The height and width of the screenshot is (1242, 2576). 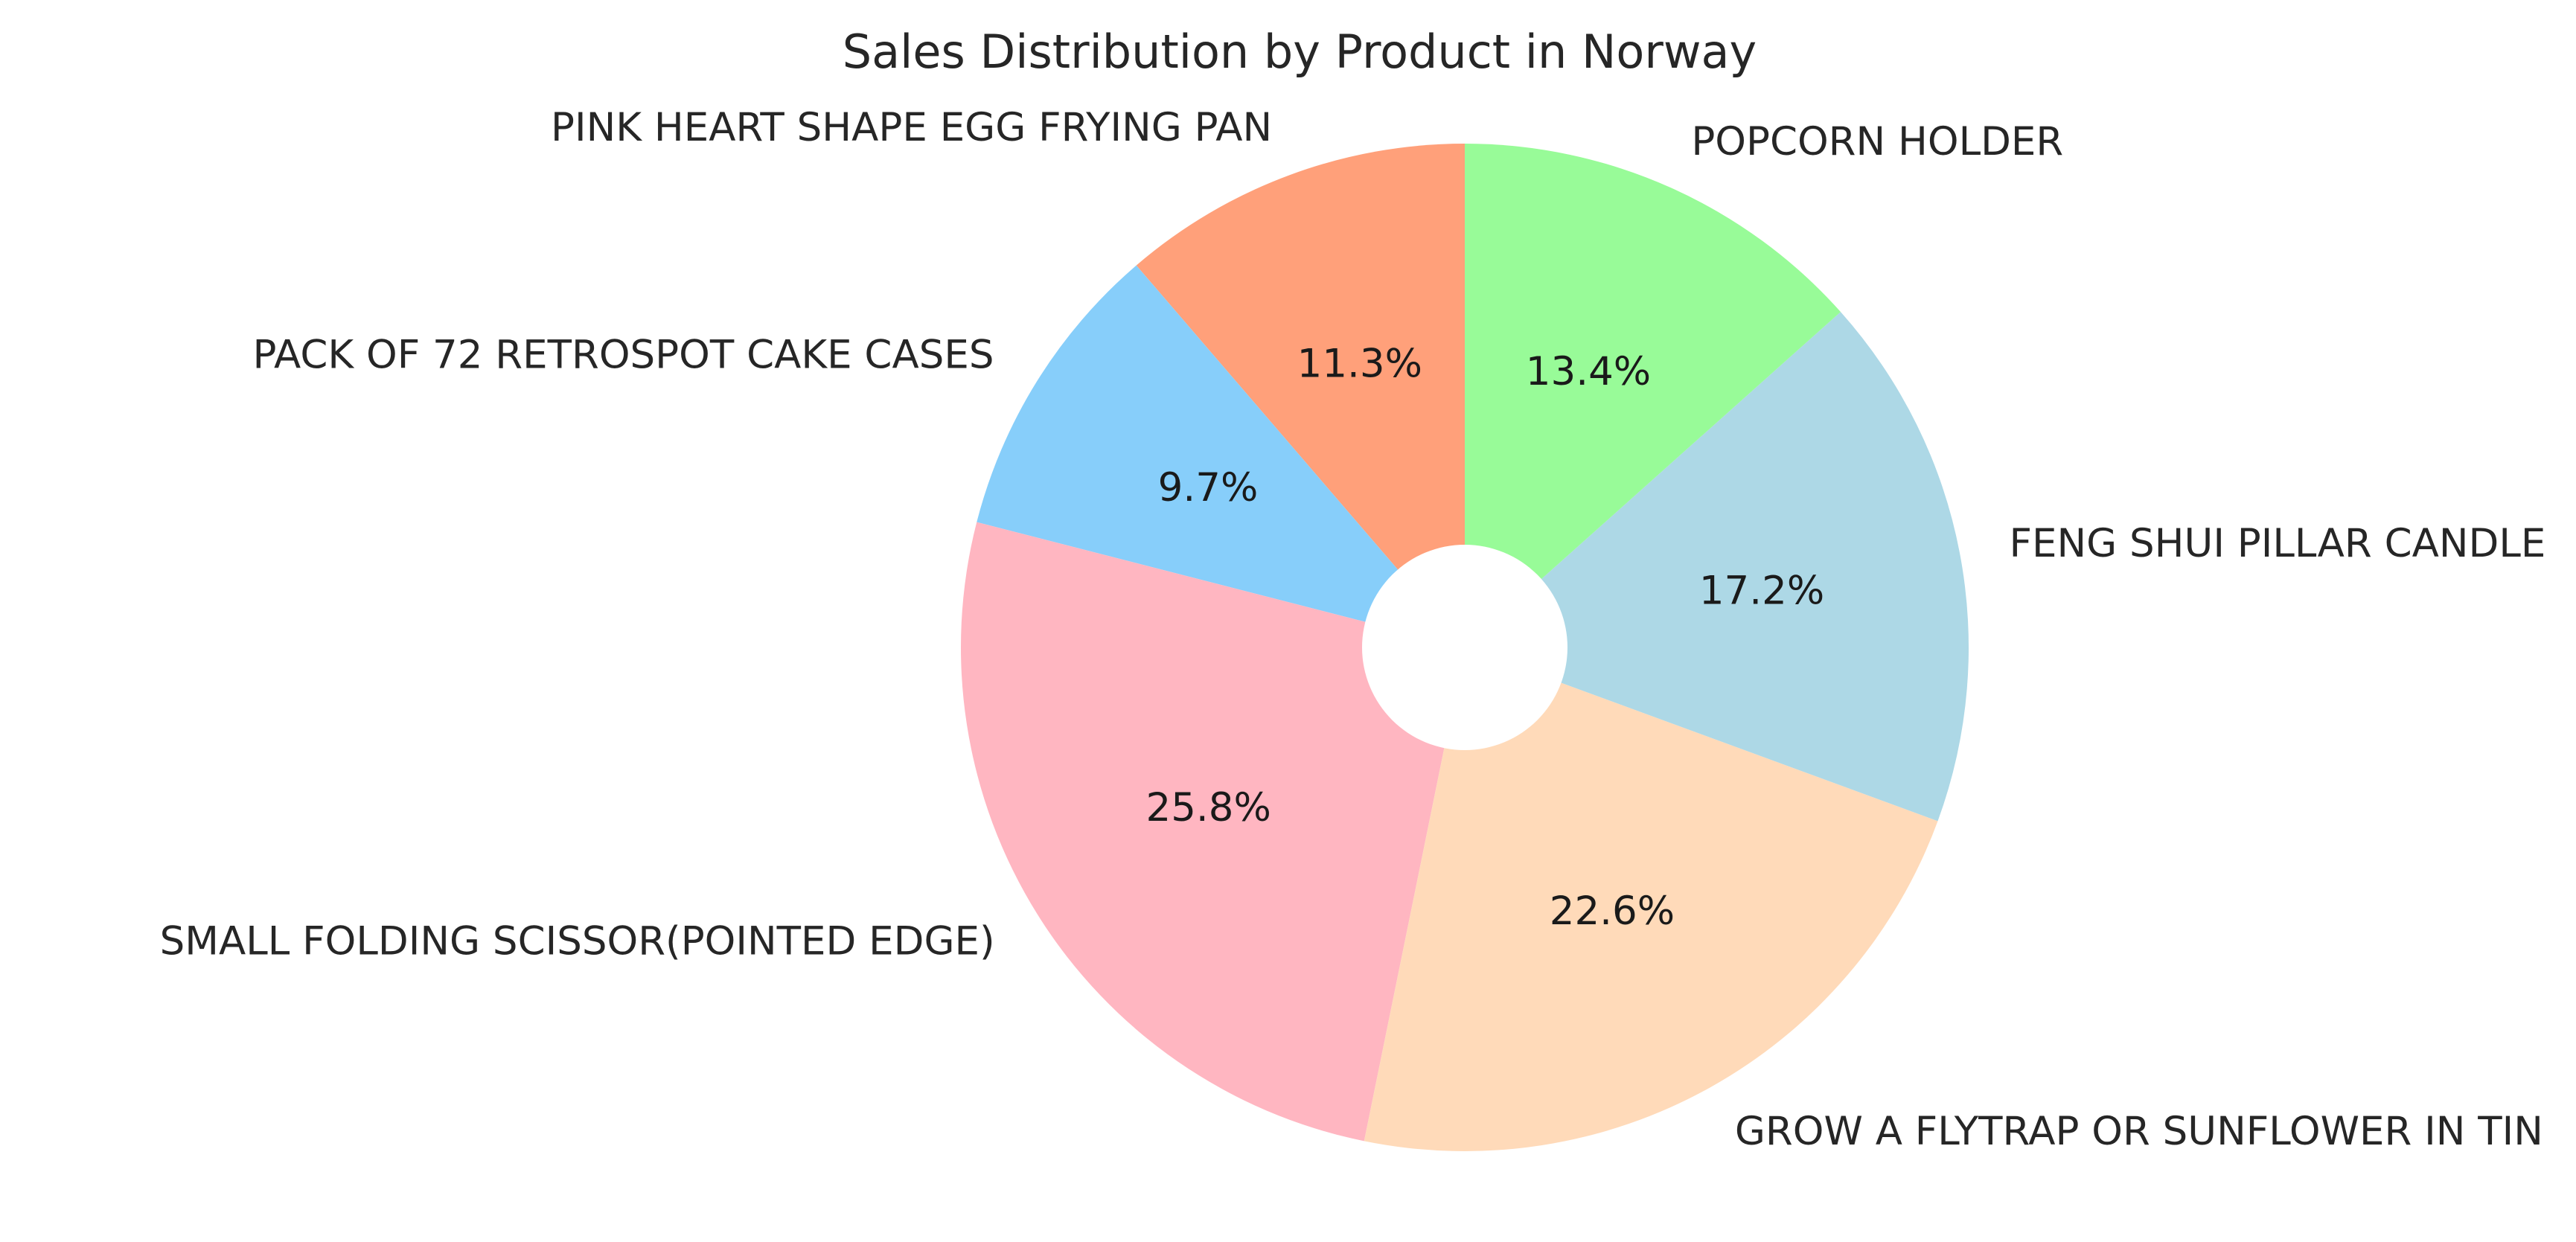 What do you see at coordinates (2278, 543) in the screenshot?
I see `slice-category-label: FENG SHUI PILLAR CANDLE` at bounding box center [2278, 543].